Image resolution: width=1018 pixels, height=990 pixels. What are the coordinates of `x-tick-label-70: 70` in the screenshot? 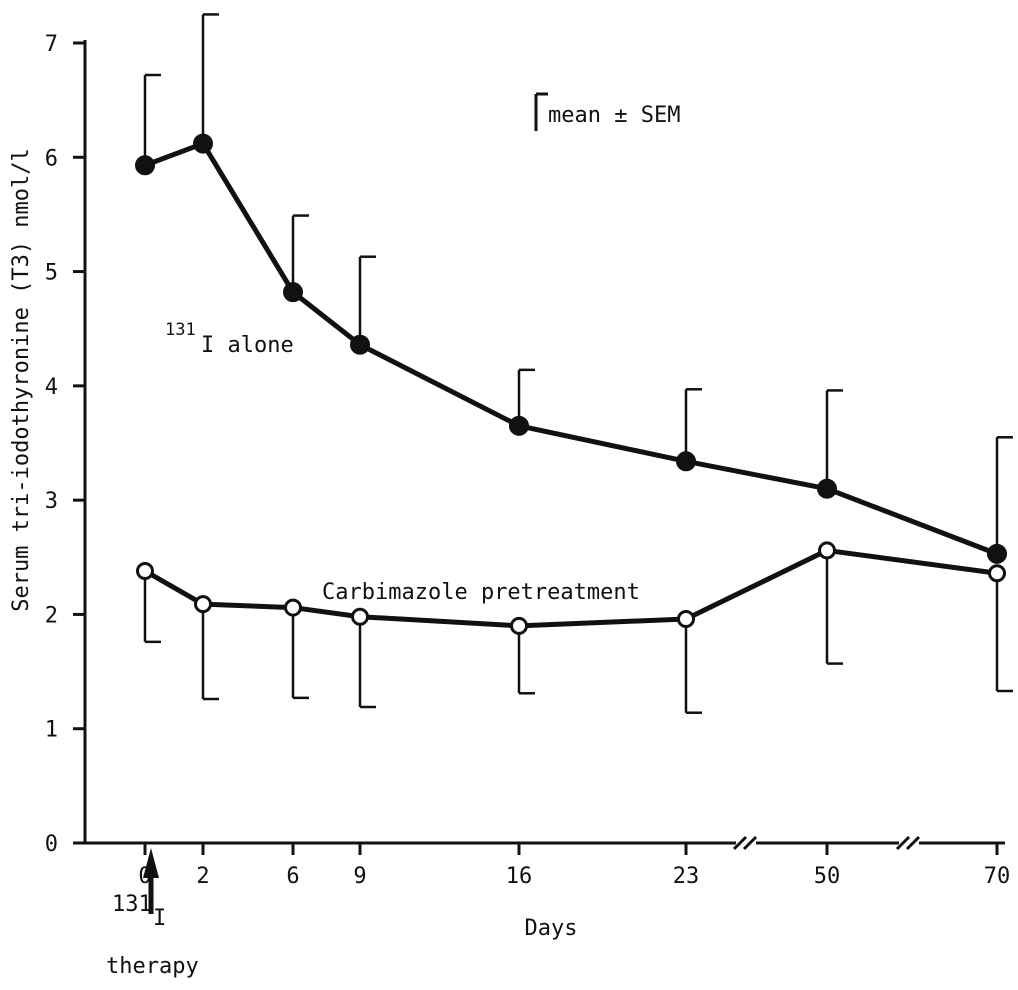 It's located at (997, 876).